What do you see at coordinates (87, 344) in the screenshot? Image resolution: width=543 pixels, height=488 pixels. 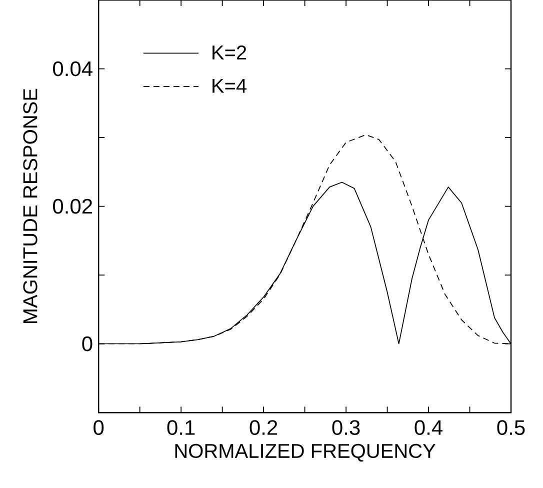 I see `y-tick-label: 0` at bounding box center [87, 344].